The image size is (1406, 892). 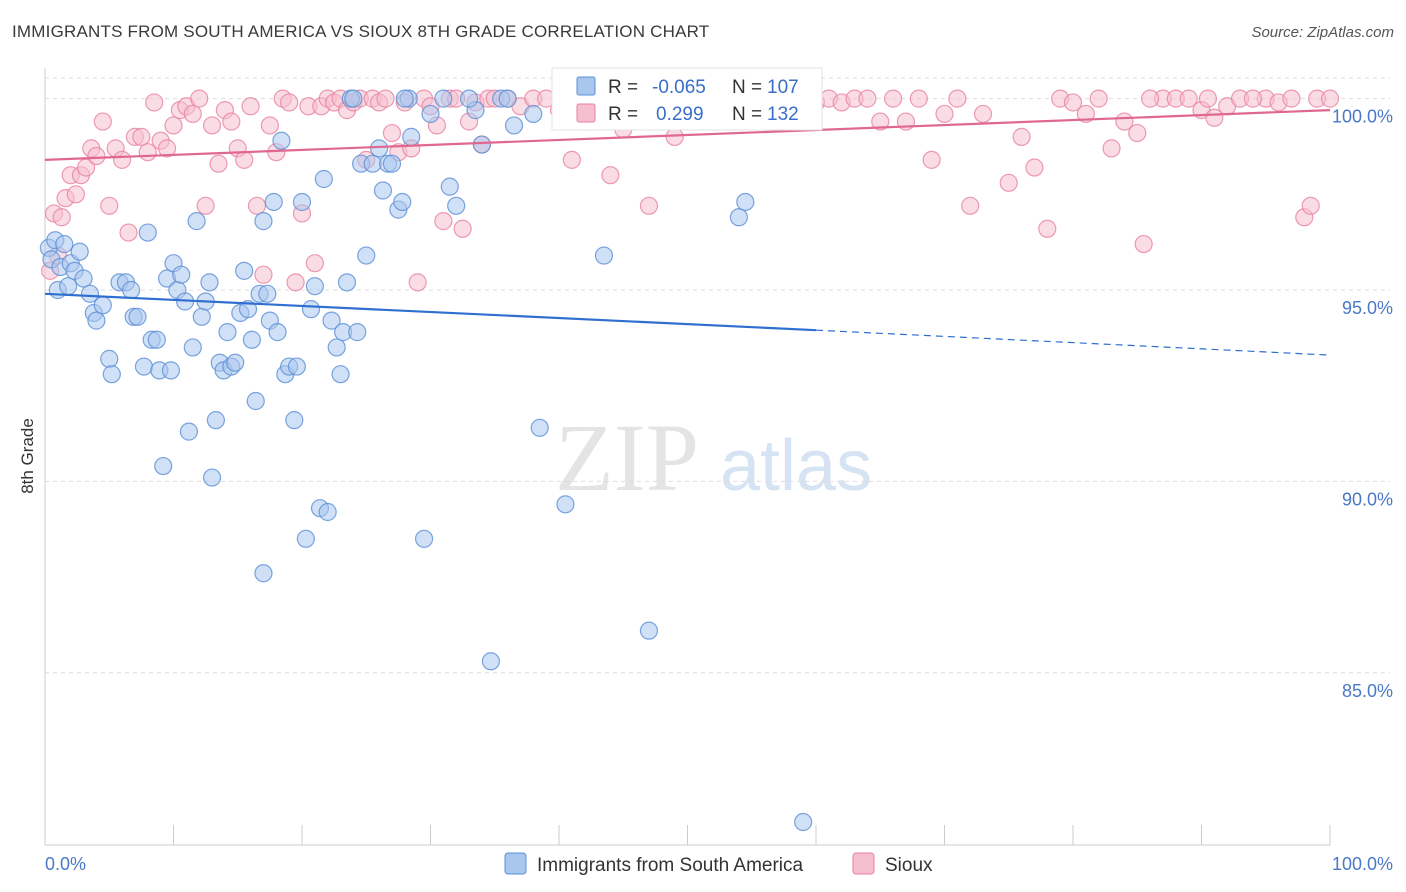 What do you see at coordinates (909, 865) in the screenshot?
I see `bottom-legend-label-pink: Sioux` at bounding box center [909, 865].